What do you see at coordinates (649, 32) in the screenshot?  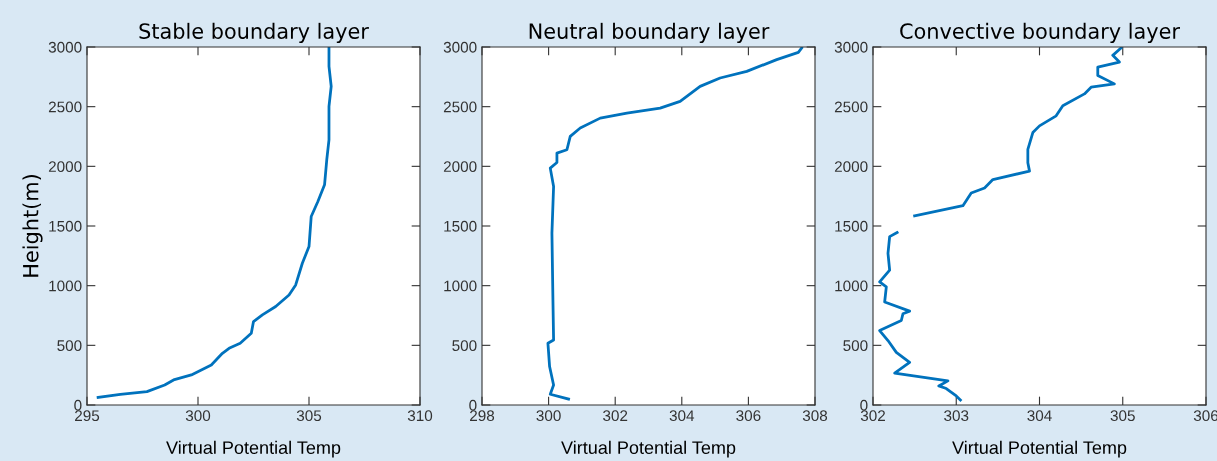 I see `chart-title: Neutral boundary layer` at bounding box center [649, 32].